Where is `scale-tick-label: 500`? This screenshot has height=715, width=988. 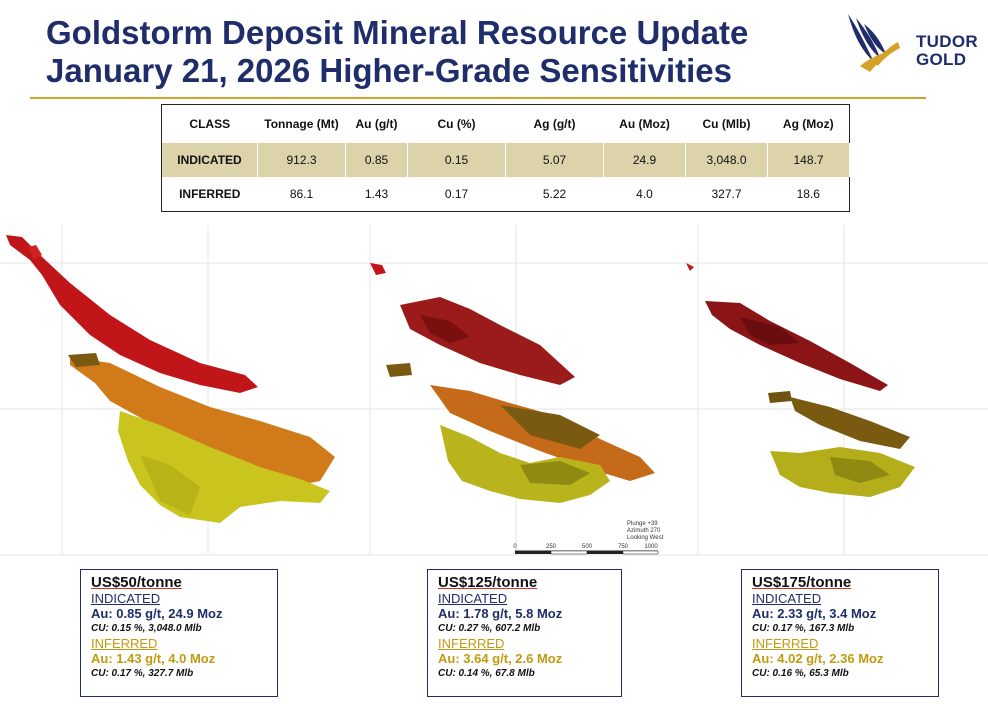 scale-tick-label: 500 is located at coordinates (587, 547).